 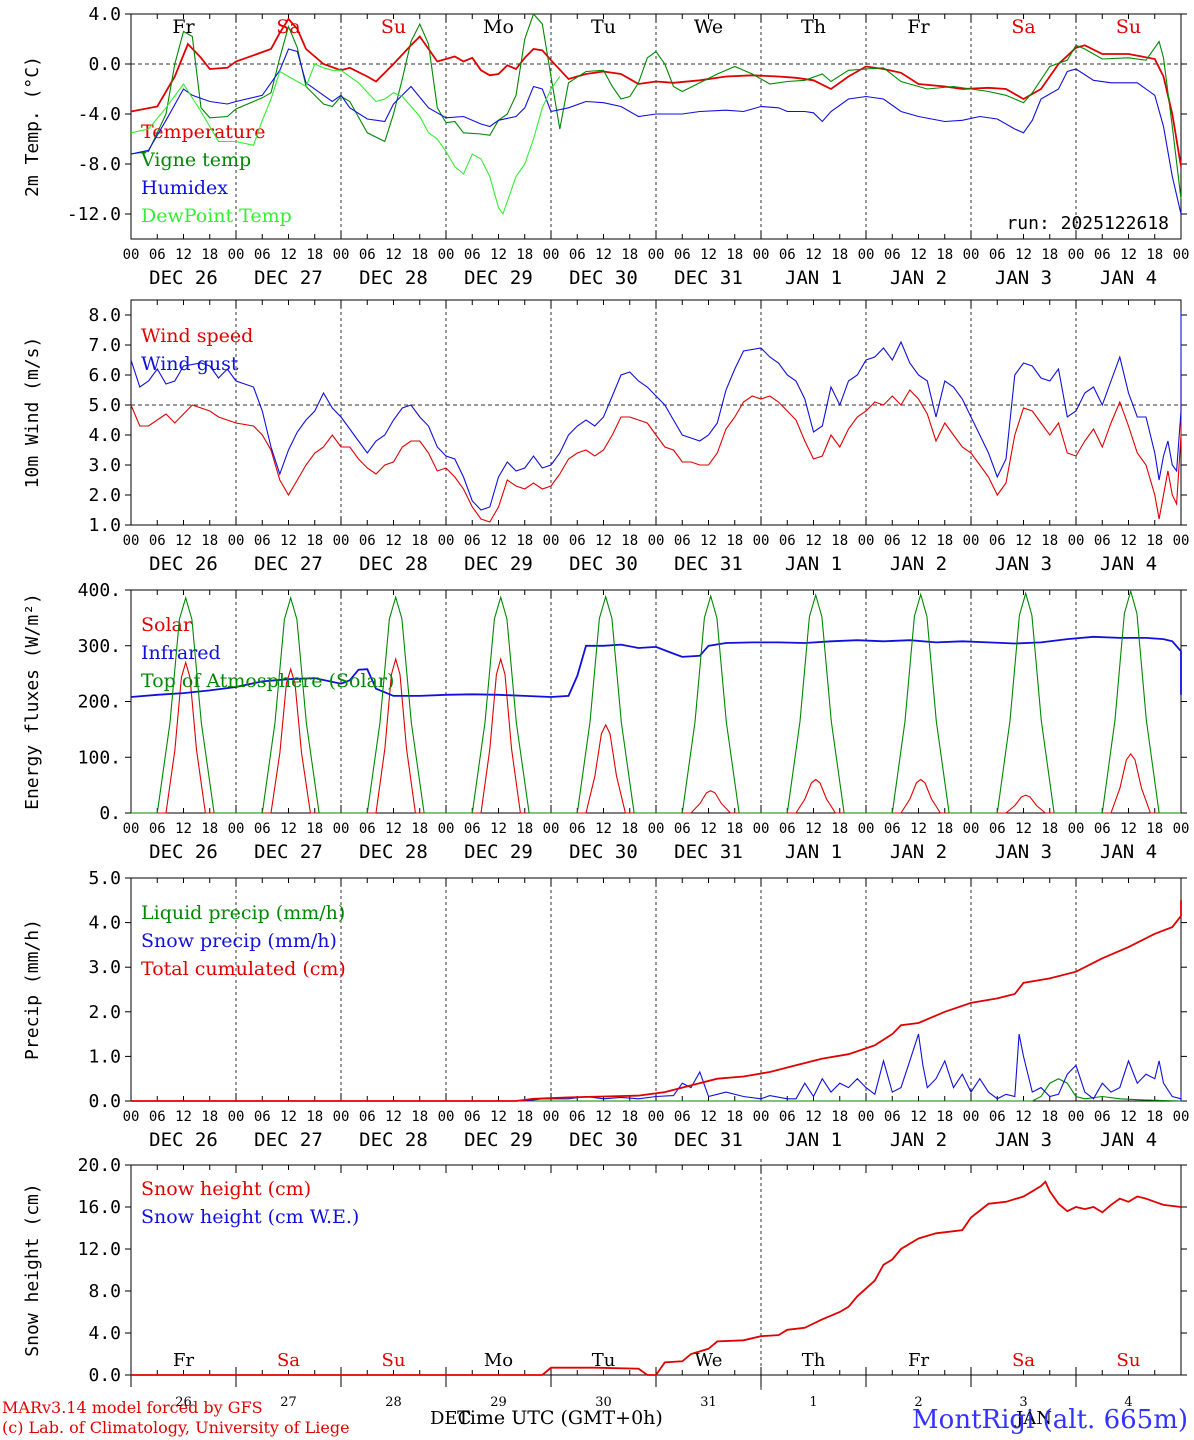 I want to click on y-tick-label: 16.0, so click(x=99, y=1207).